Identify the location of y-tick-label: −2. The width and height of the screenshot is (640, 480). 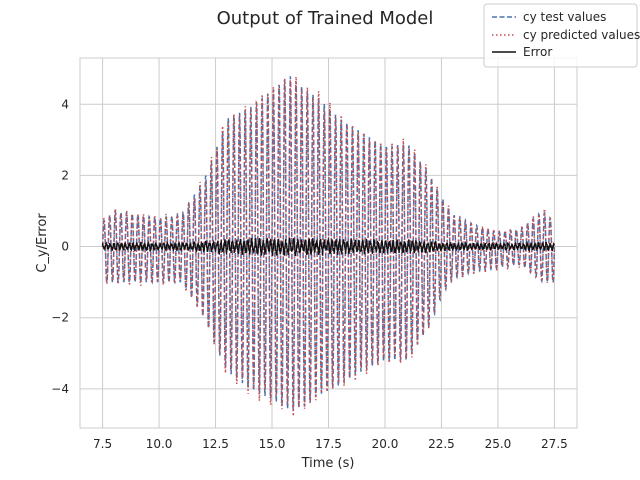
(60, 318).